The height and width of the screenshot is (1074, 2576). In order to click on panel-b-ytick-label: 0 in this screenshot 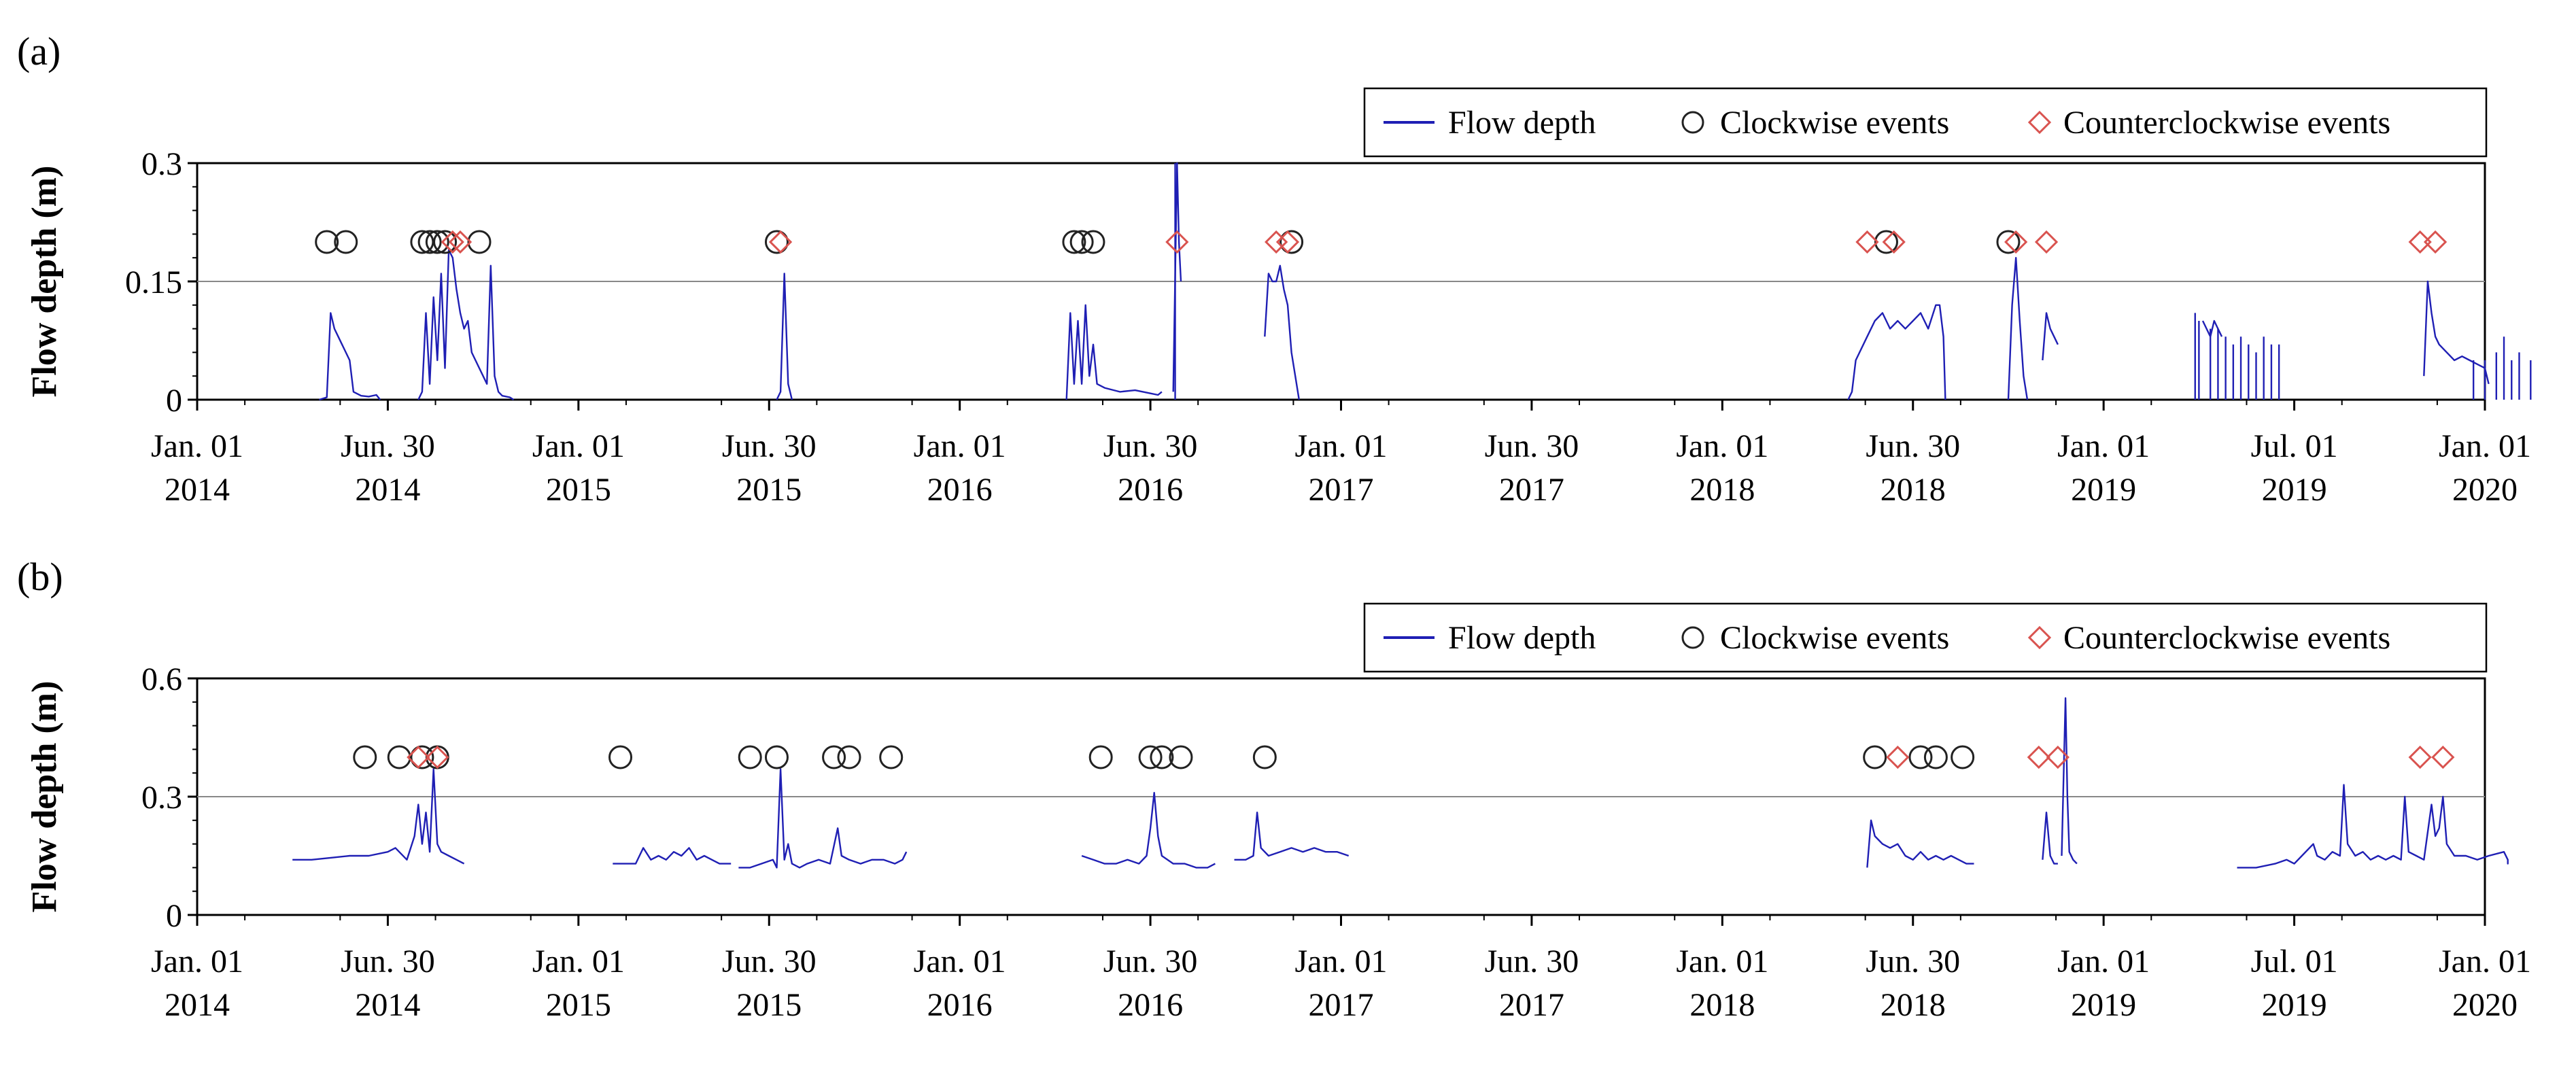, I will do `click(174, 916)`.